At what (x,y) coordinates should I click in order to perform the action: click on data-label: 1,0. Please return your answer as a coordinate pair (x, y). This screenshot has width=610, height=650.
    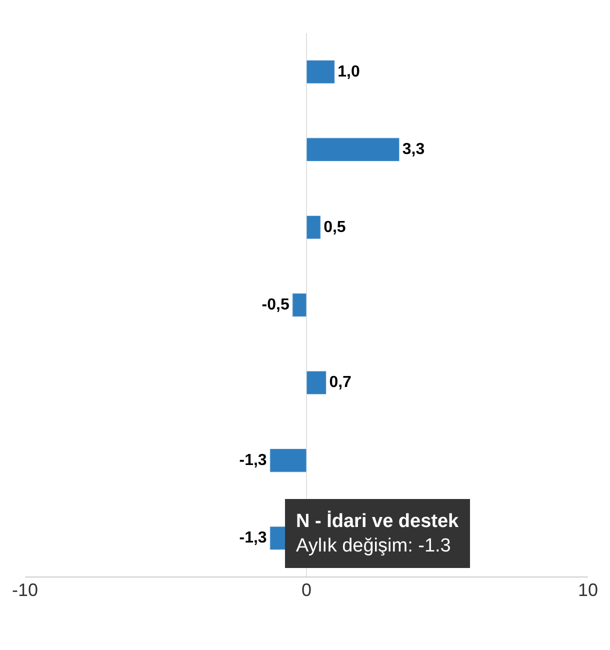
    Looking at the image, I should click on (349, 71).